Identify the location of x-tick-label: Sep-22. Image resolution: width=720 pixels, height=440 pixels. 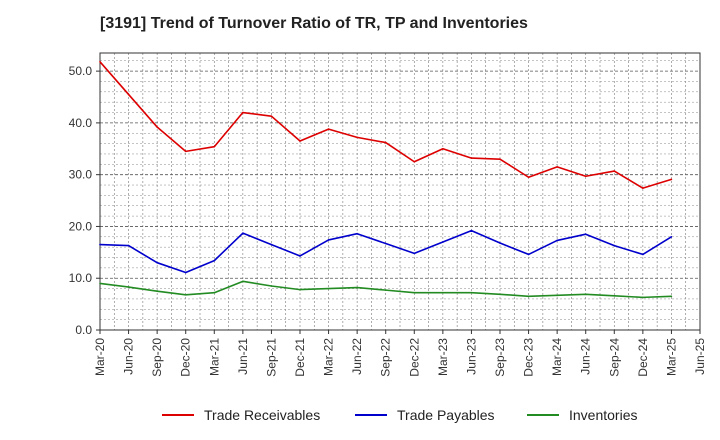
(386, 357).